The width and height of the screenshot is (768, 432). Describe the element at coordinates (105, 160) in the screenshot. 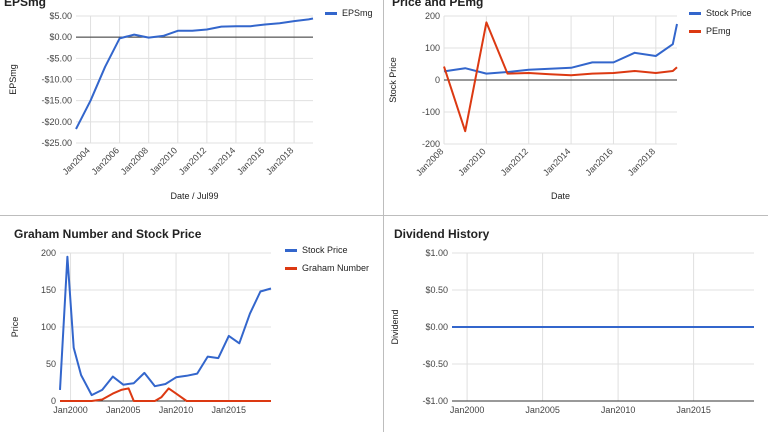

I see `x-tick-label: Jan2006` at that location.